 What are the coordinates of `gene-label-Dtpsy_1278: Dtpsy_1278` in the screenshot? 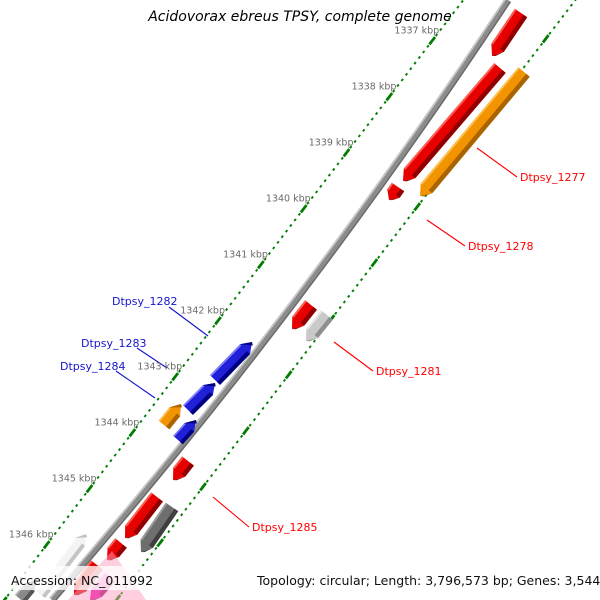 It's located at (501, 246).